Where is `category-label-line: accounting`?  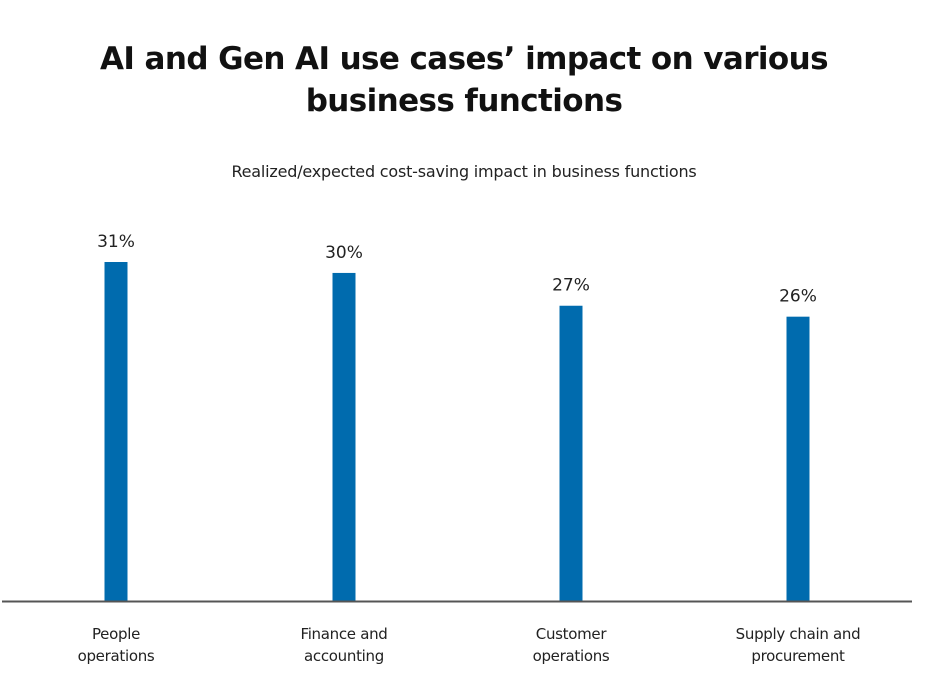
category-label-line: accounting is located at coordinates (344, 656).